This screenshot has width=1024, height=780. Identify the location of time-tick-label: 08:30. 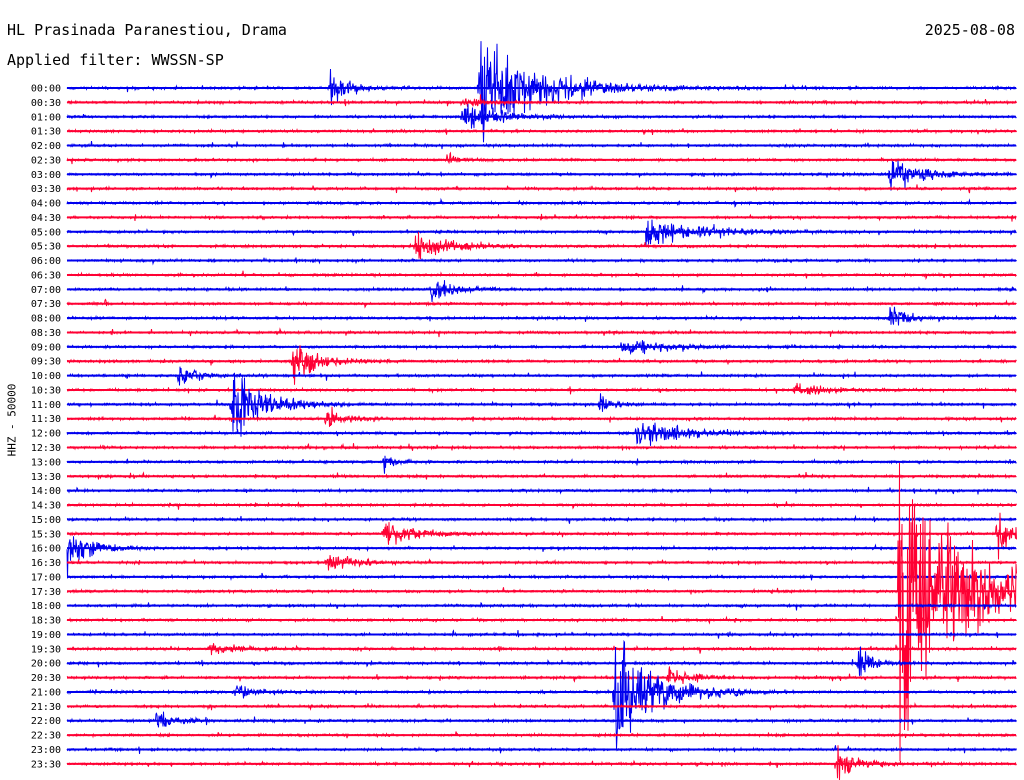
(46, 333).